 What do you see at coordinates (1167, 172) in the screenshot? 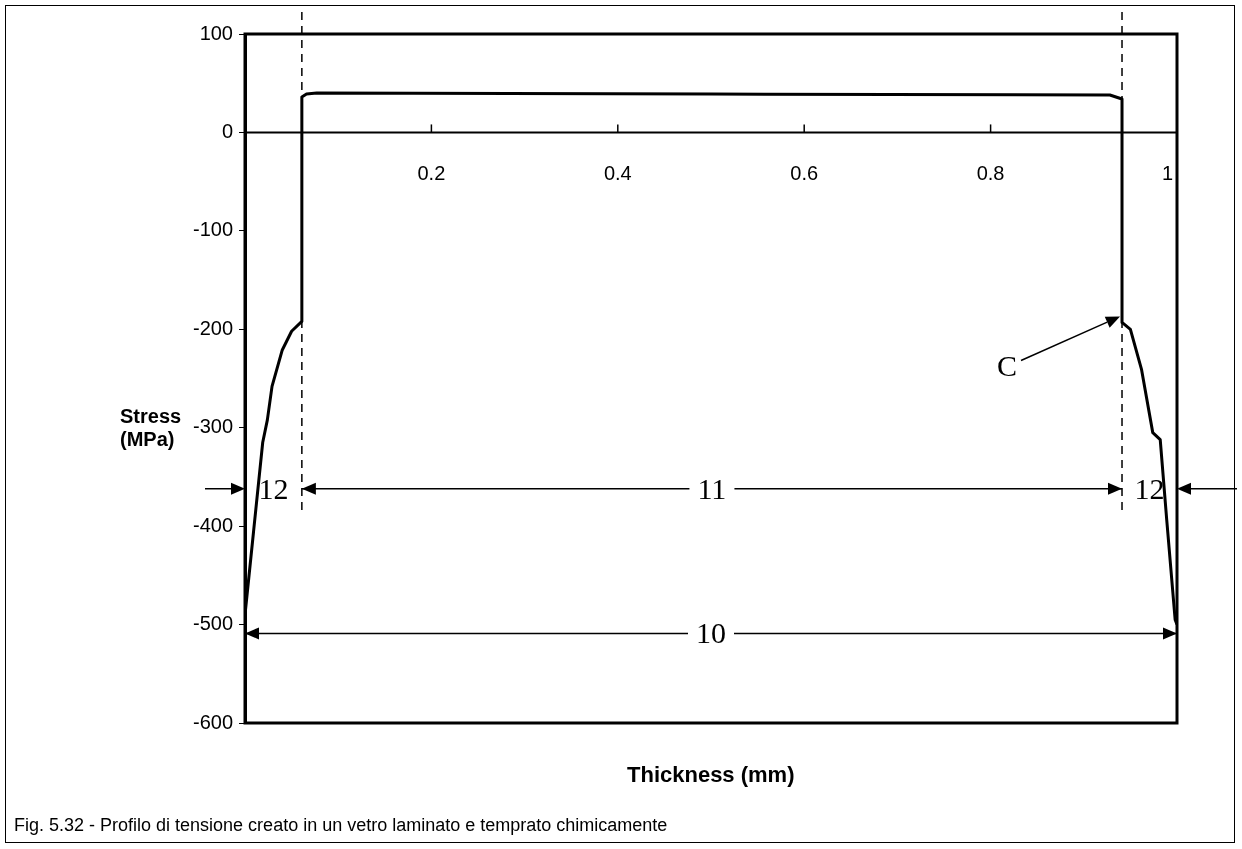
I see `x-tick-label: 1` at bounding box center [1167, 172].